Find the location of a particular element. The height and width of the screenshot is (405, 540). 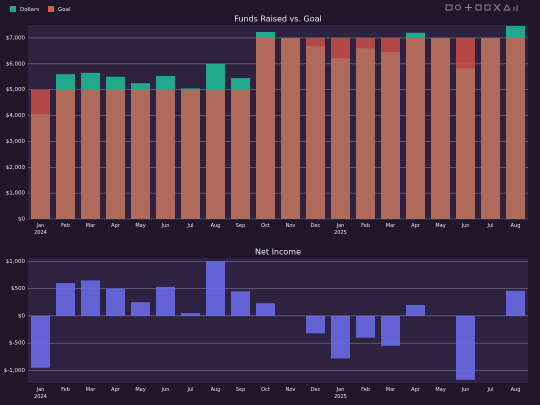

x-tick-line: Oct is located at coordinates (265, 390).